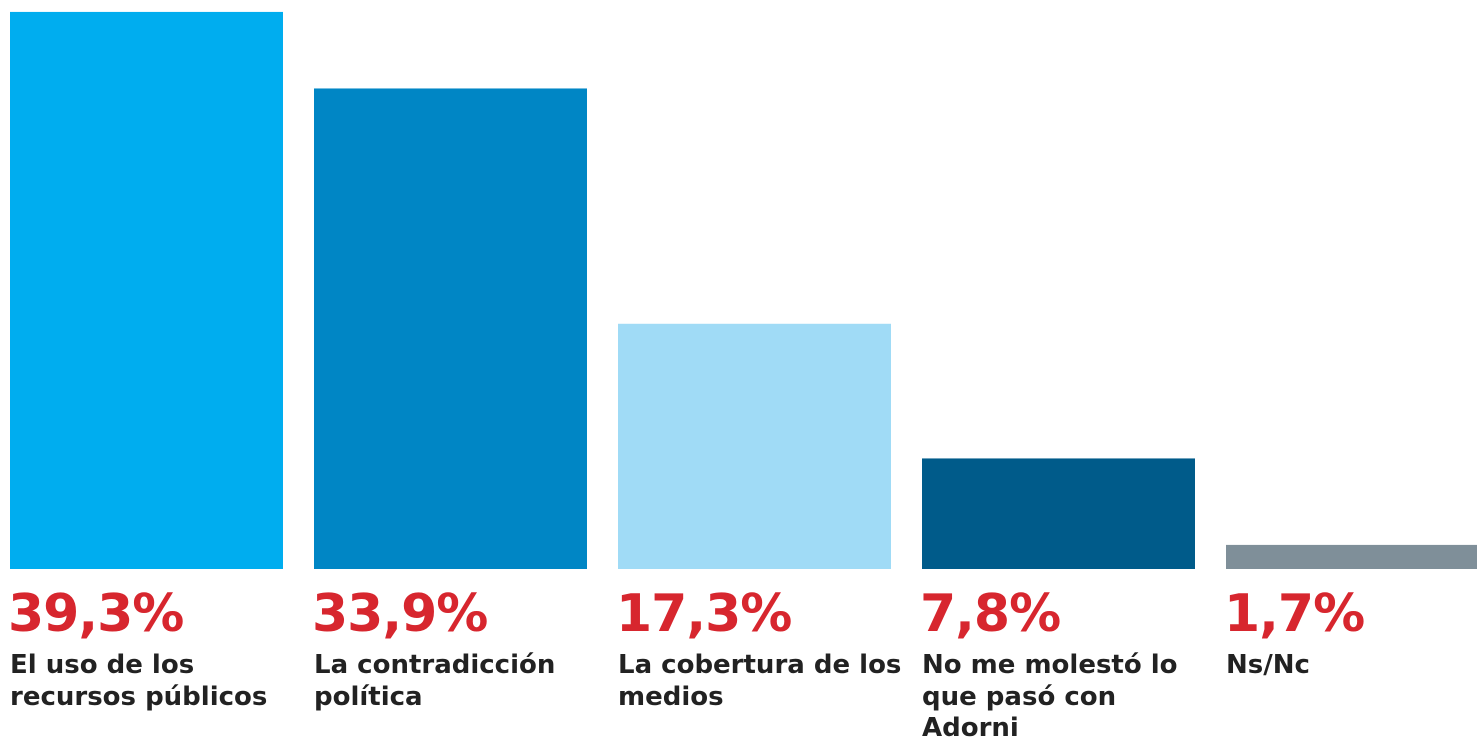 The height and width of the screenshot is (756, 1477). Describe the element at coordinates (1268, 665) in the screenshot. I see `category-label: Ns/Nc` at that location.